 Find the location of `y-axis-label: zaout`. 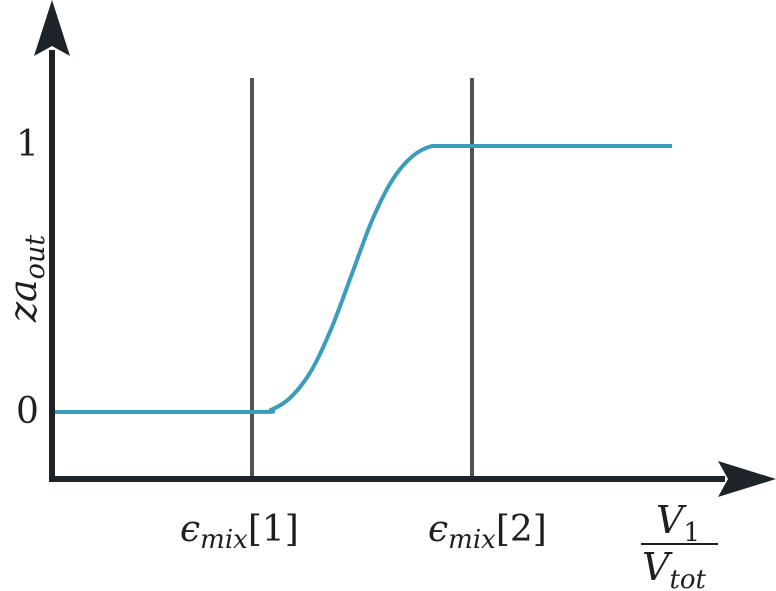

y-axis-label: zaout is located at coordinates (26, 279).